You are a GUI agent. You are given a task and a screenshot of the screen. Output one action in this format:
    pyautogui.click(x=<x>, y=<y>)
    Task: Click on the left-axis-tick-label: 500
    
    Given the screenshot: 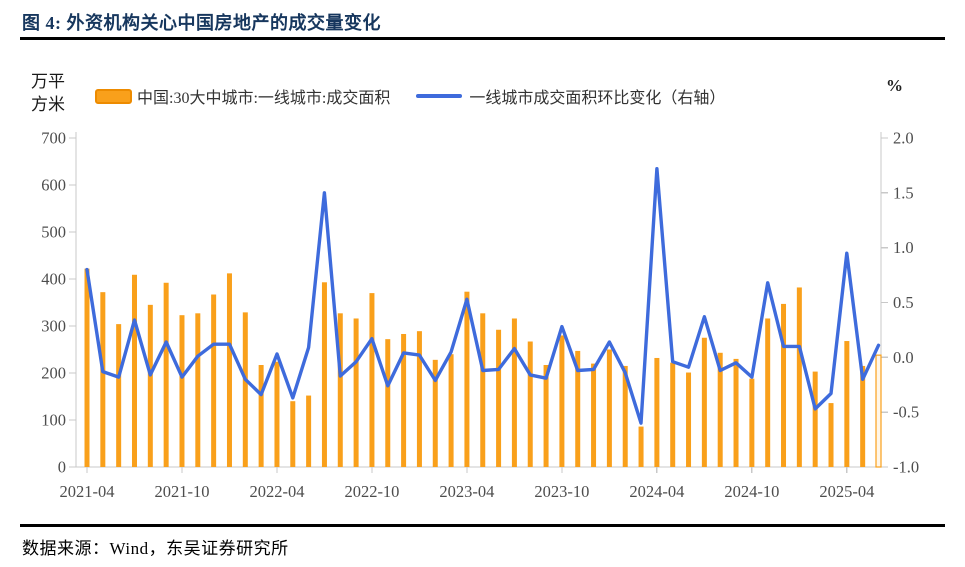 What is the action you would take?
    pyautogui.click(x=53, y=232)
    